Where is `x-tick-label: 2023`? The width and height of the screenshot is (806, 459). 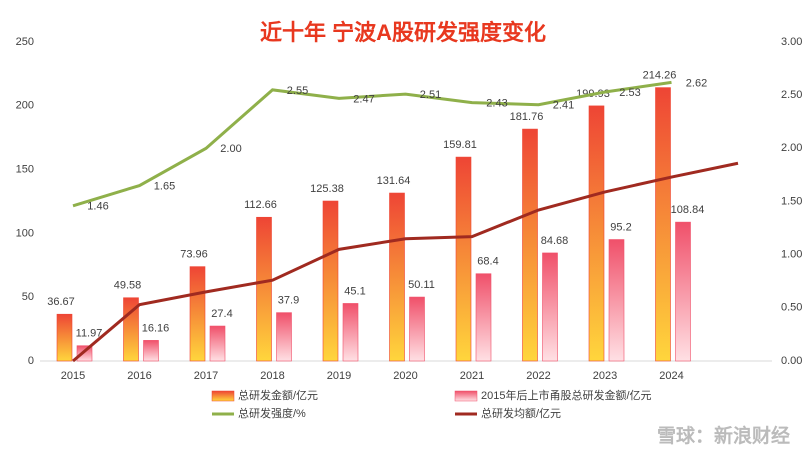
x-tick-label: 2023 is located at coordinates (605, 376).